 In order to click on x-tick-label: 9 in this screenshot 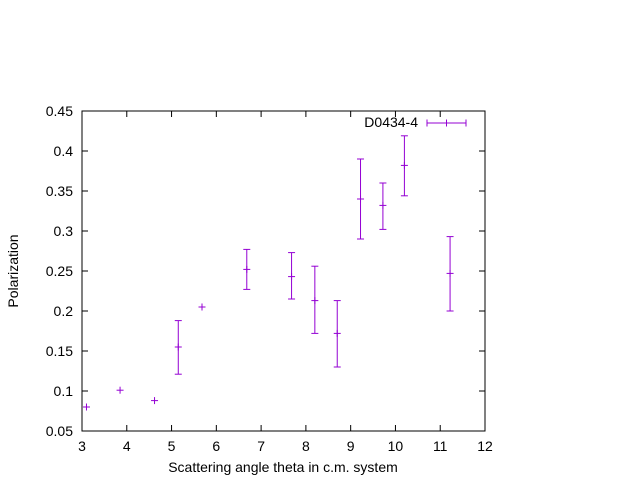, I will do `click(351, 446)`.